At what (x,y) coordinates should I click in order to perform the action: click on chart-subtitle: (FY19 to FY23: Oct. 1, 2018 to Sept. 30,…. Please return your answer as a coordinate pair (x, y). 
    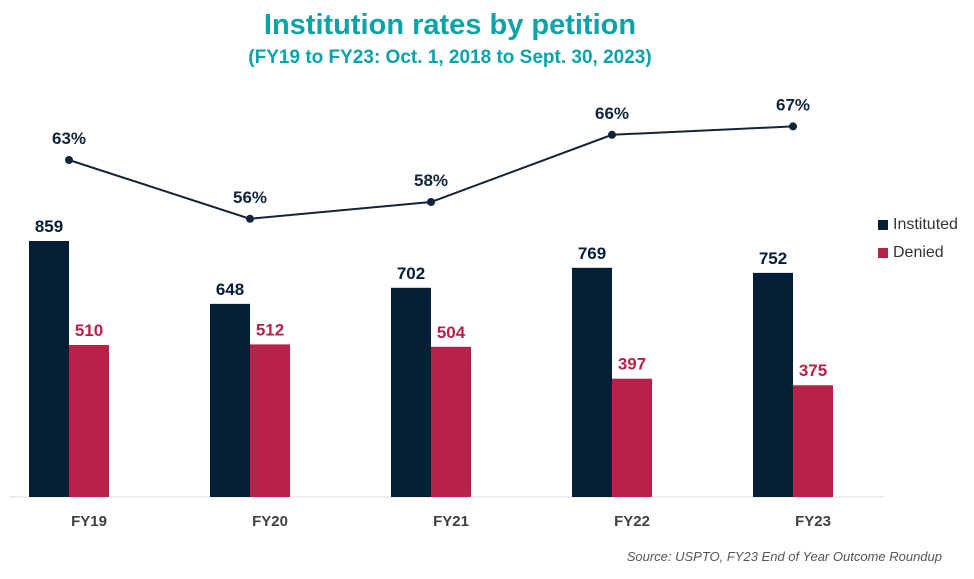
    Looking at the image, I should click on (450, 57).